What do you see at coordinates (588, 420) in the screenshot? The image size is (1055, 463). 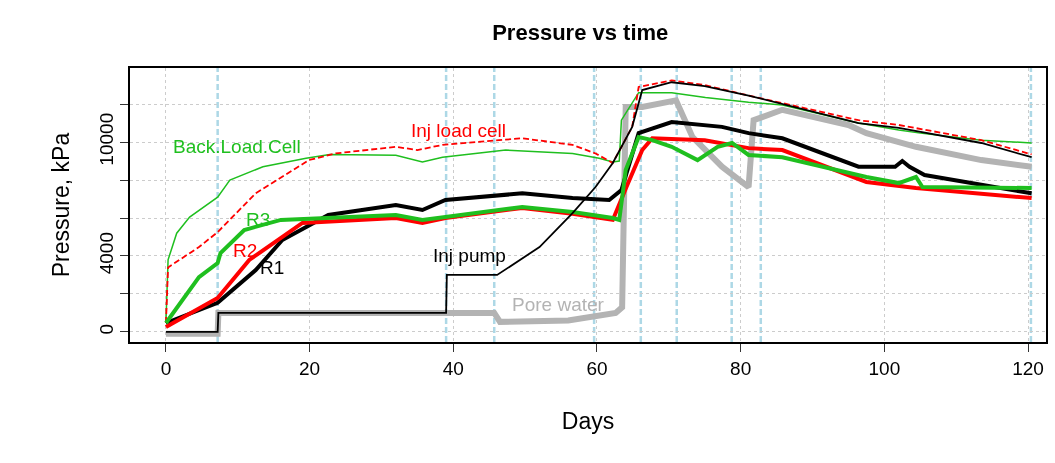 I see `x-axis-title: Days` at bounding box center [588, 420].